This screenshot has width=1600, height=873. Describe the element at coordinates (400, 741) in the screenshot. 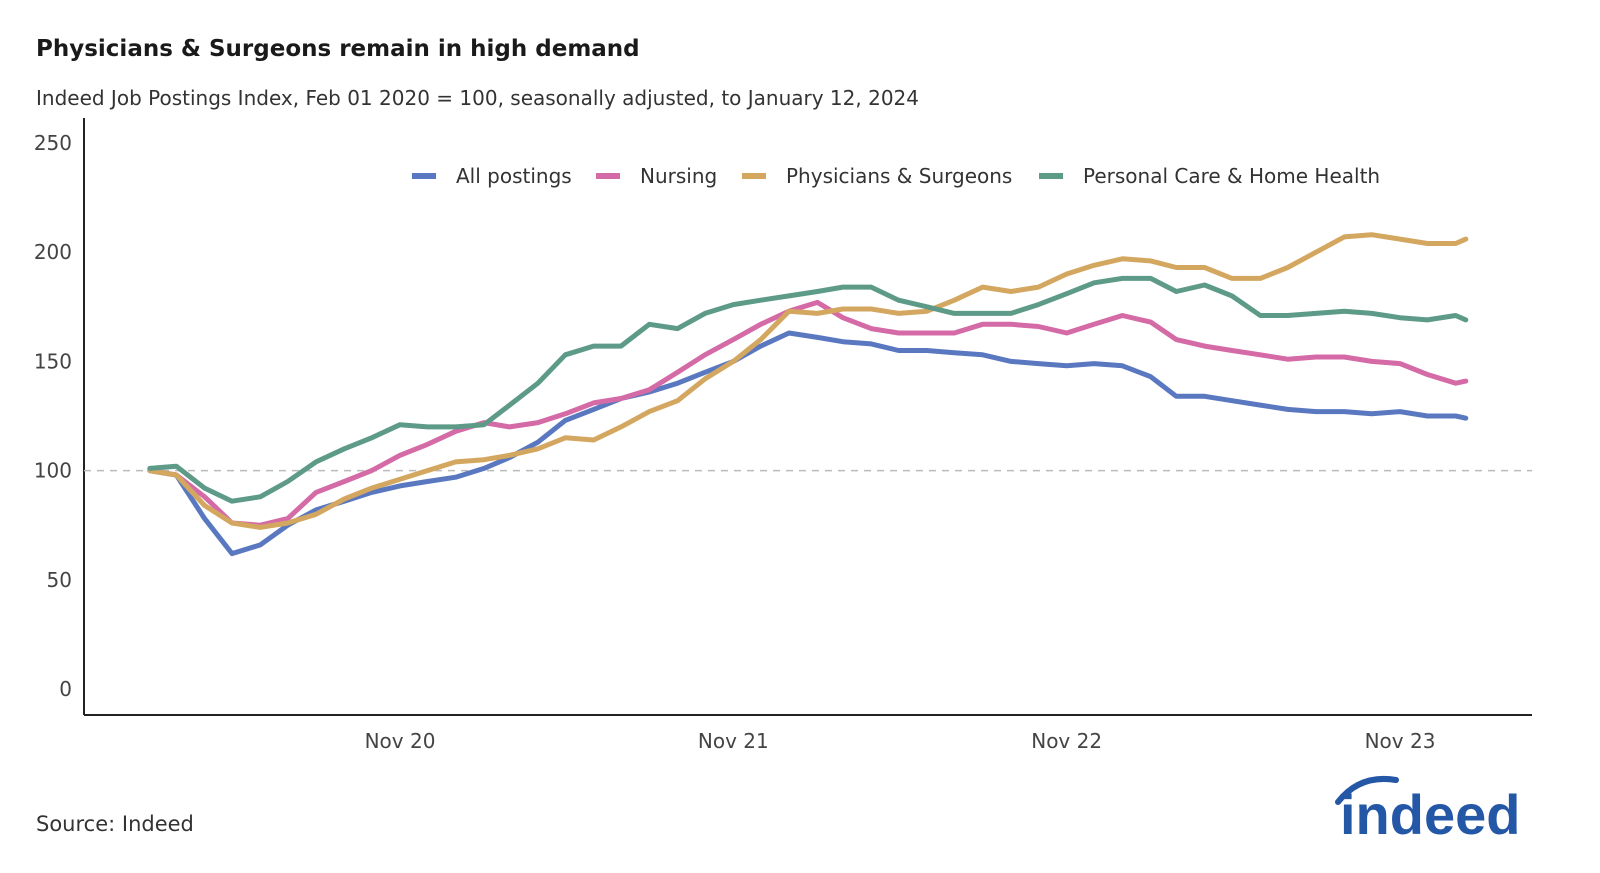

I see `x-tick-label: Nov 20` at that location.